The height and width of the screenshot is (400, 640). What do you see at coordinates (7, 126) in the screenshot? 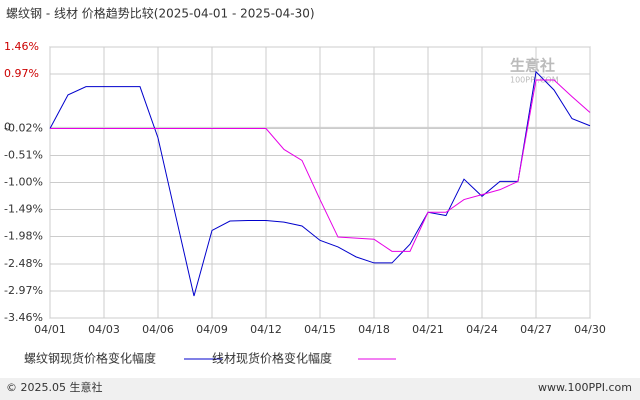
I see `y-tick-label: 0` at bounding box center [7, 126].